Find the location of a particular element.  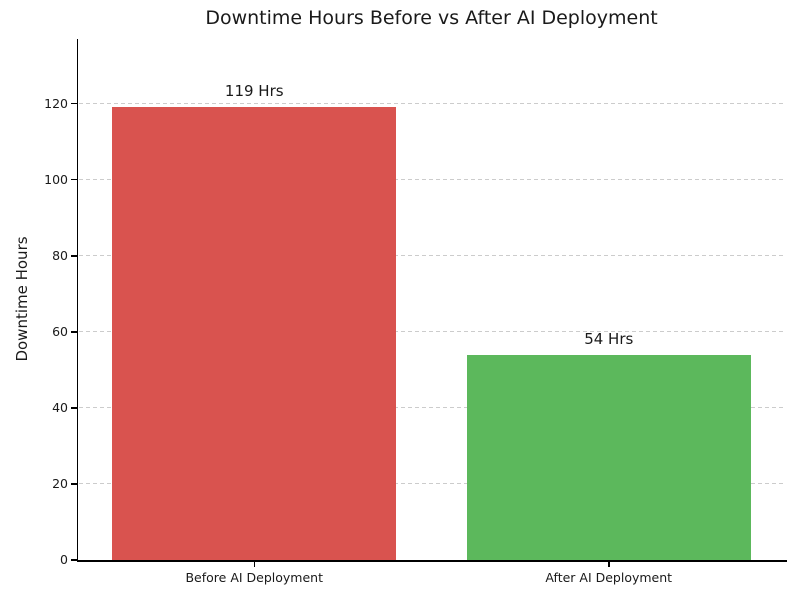

y-tick-label: 0 is located at coordinates (64, 559).